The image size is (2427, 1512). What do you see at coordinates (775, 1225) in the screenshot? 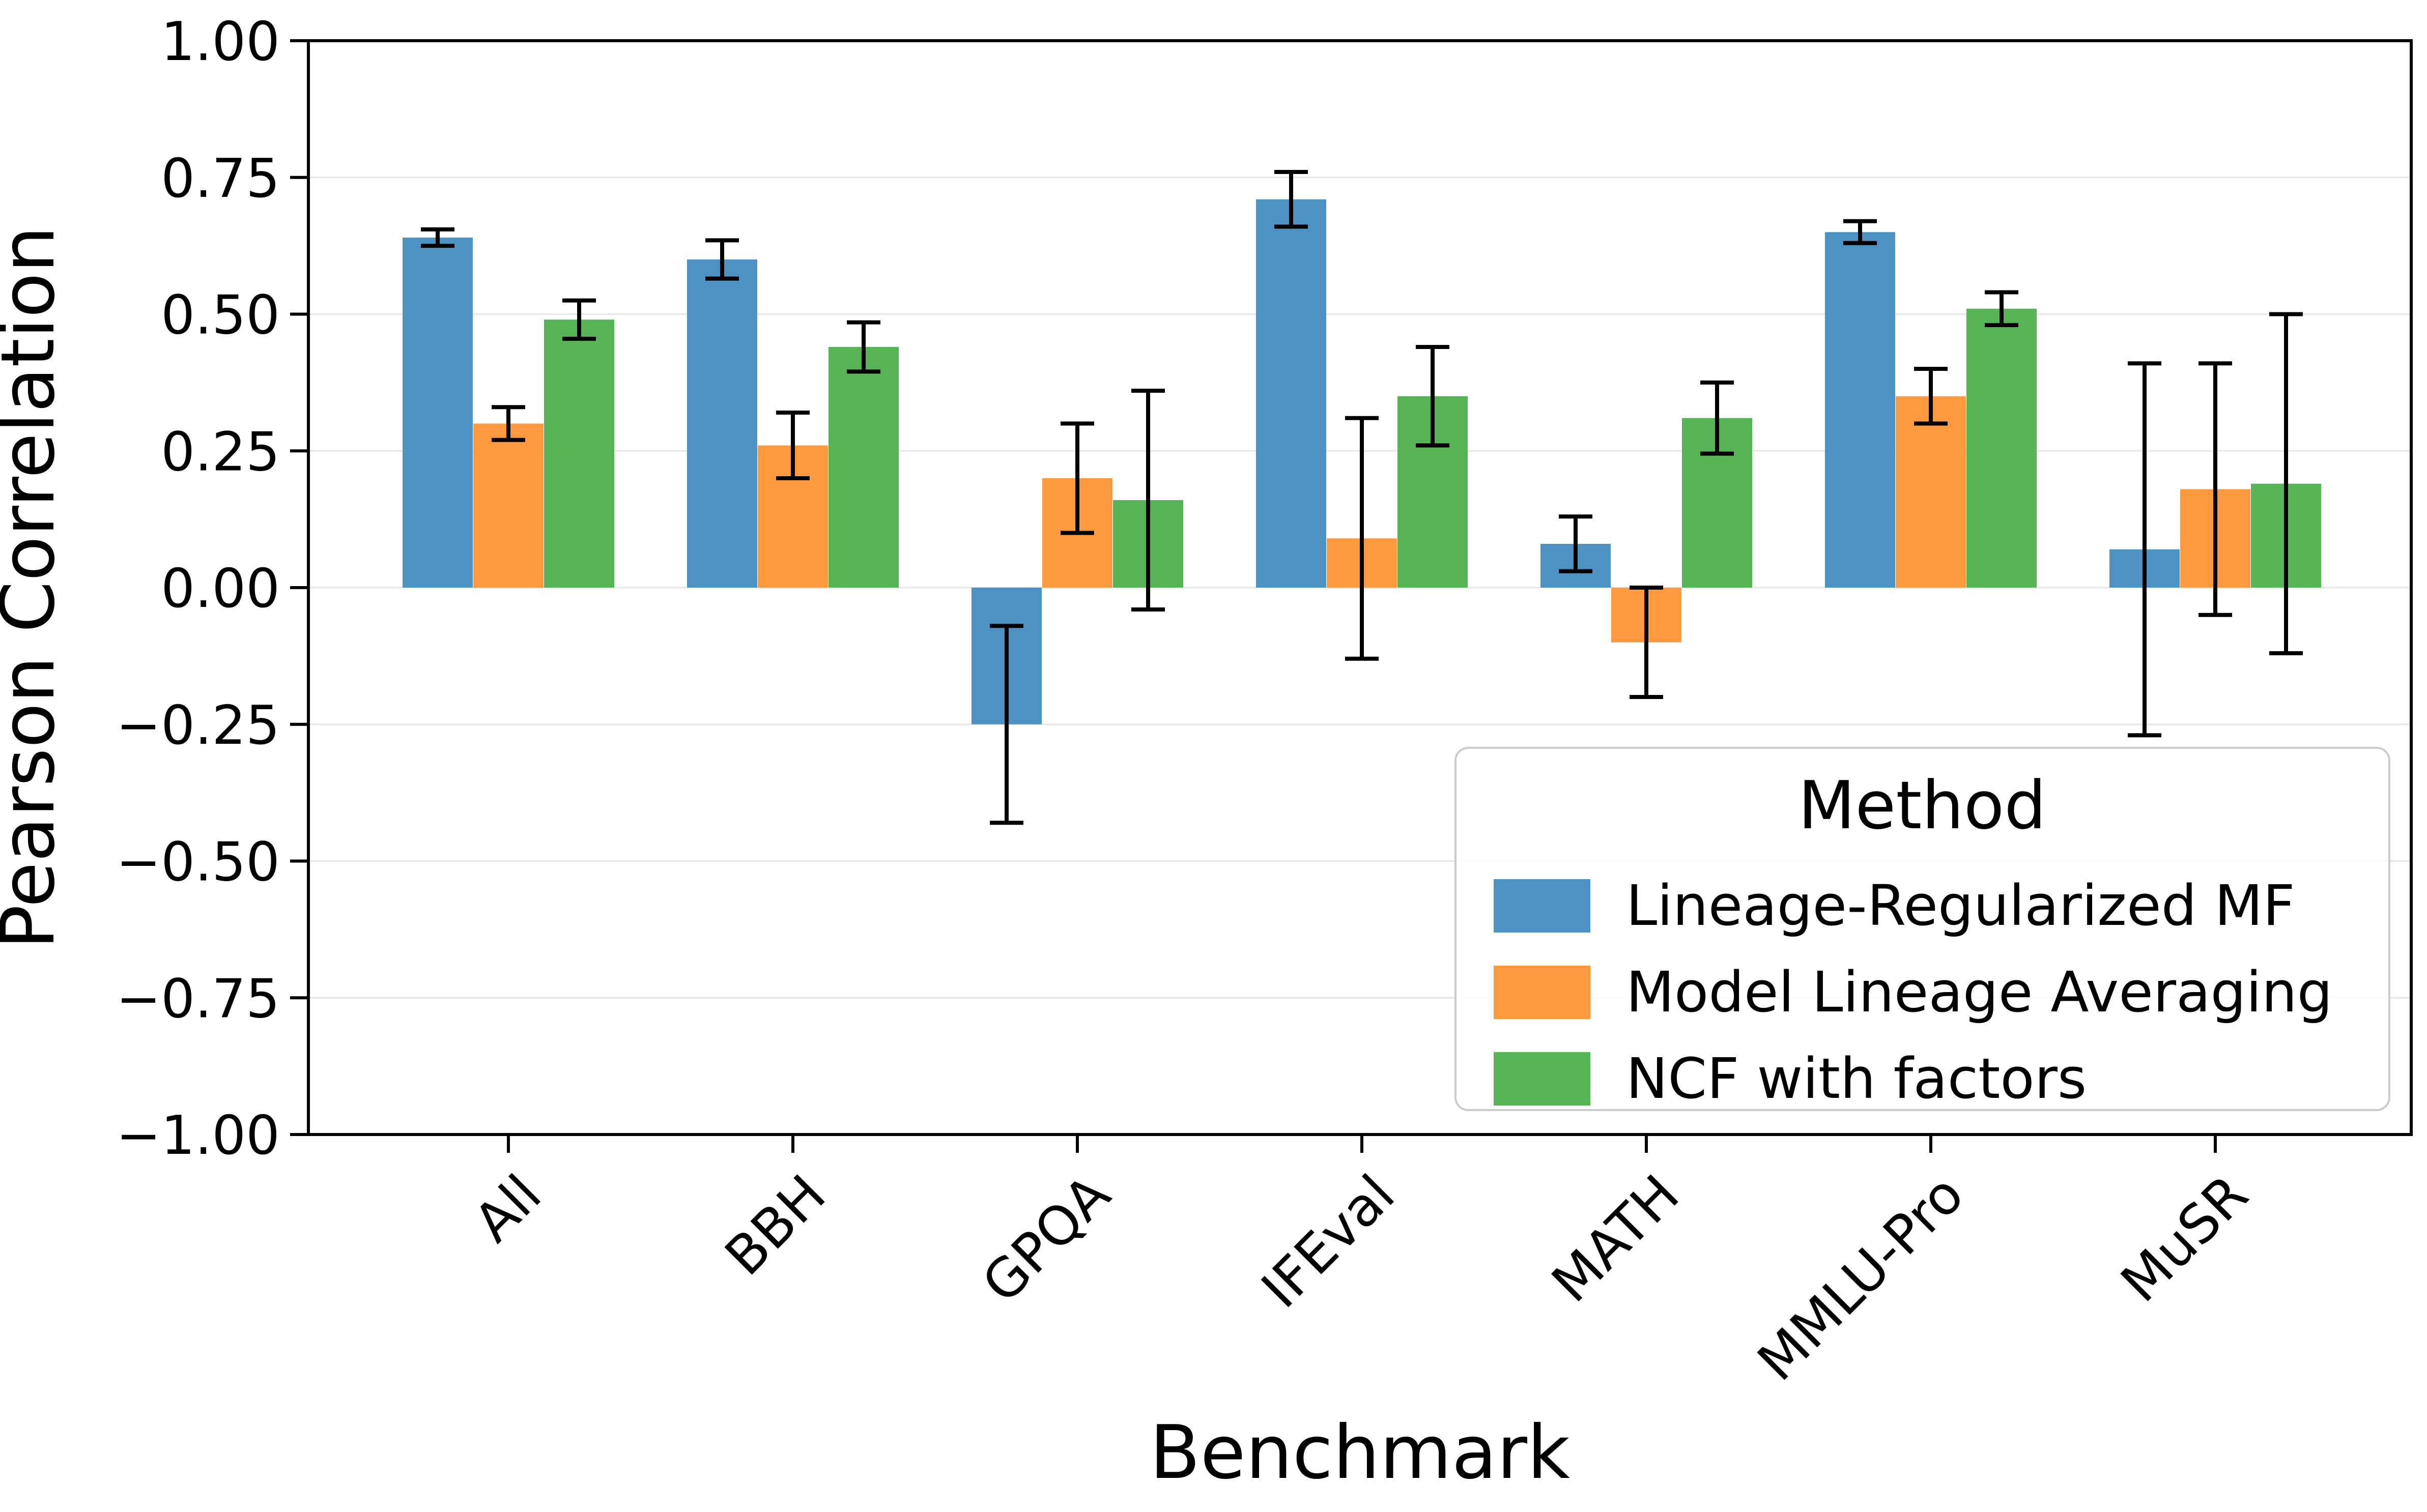
I see `x-tick-label: BBH` at bounding box center [775, 1225].